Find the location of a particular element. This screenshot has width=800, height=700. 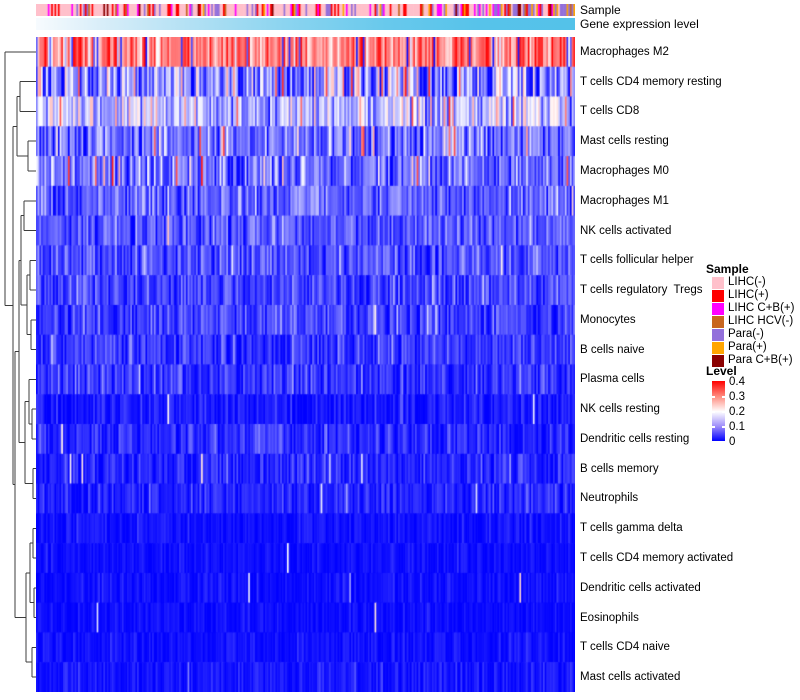

level-legend-title: Level is located at coordinates (721, 371).